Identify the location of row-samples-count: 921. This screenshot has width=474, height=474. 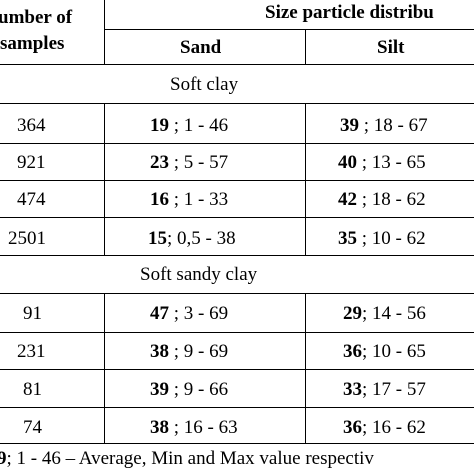
(31, 162).